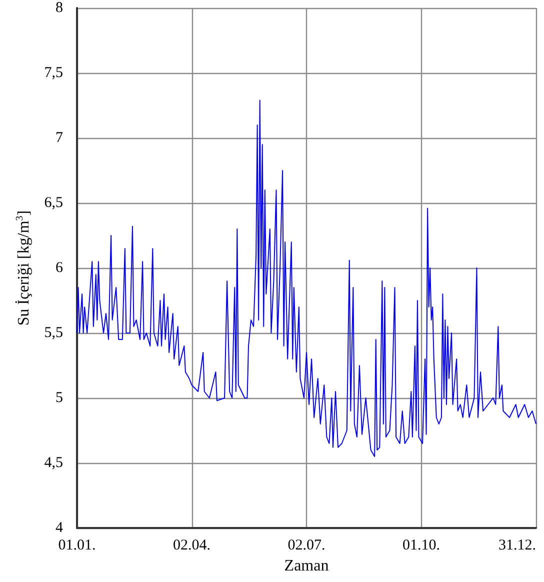  I want to click on x-axis-title: Zaman, so click(306, 565).